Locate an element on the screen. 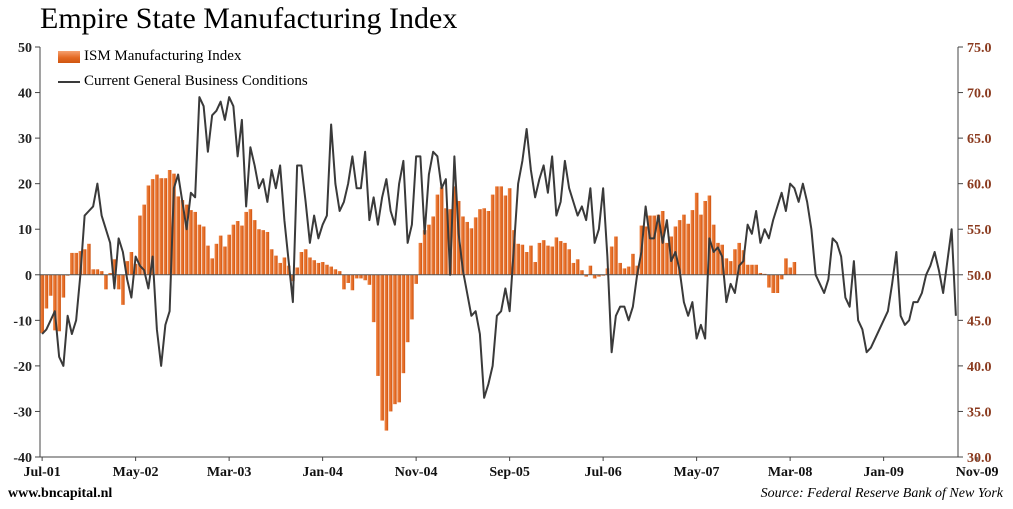 The width and height of the screenshot is (1013, 509). left-tick-label: -30 is located at coordinates (22, 412).